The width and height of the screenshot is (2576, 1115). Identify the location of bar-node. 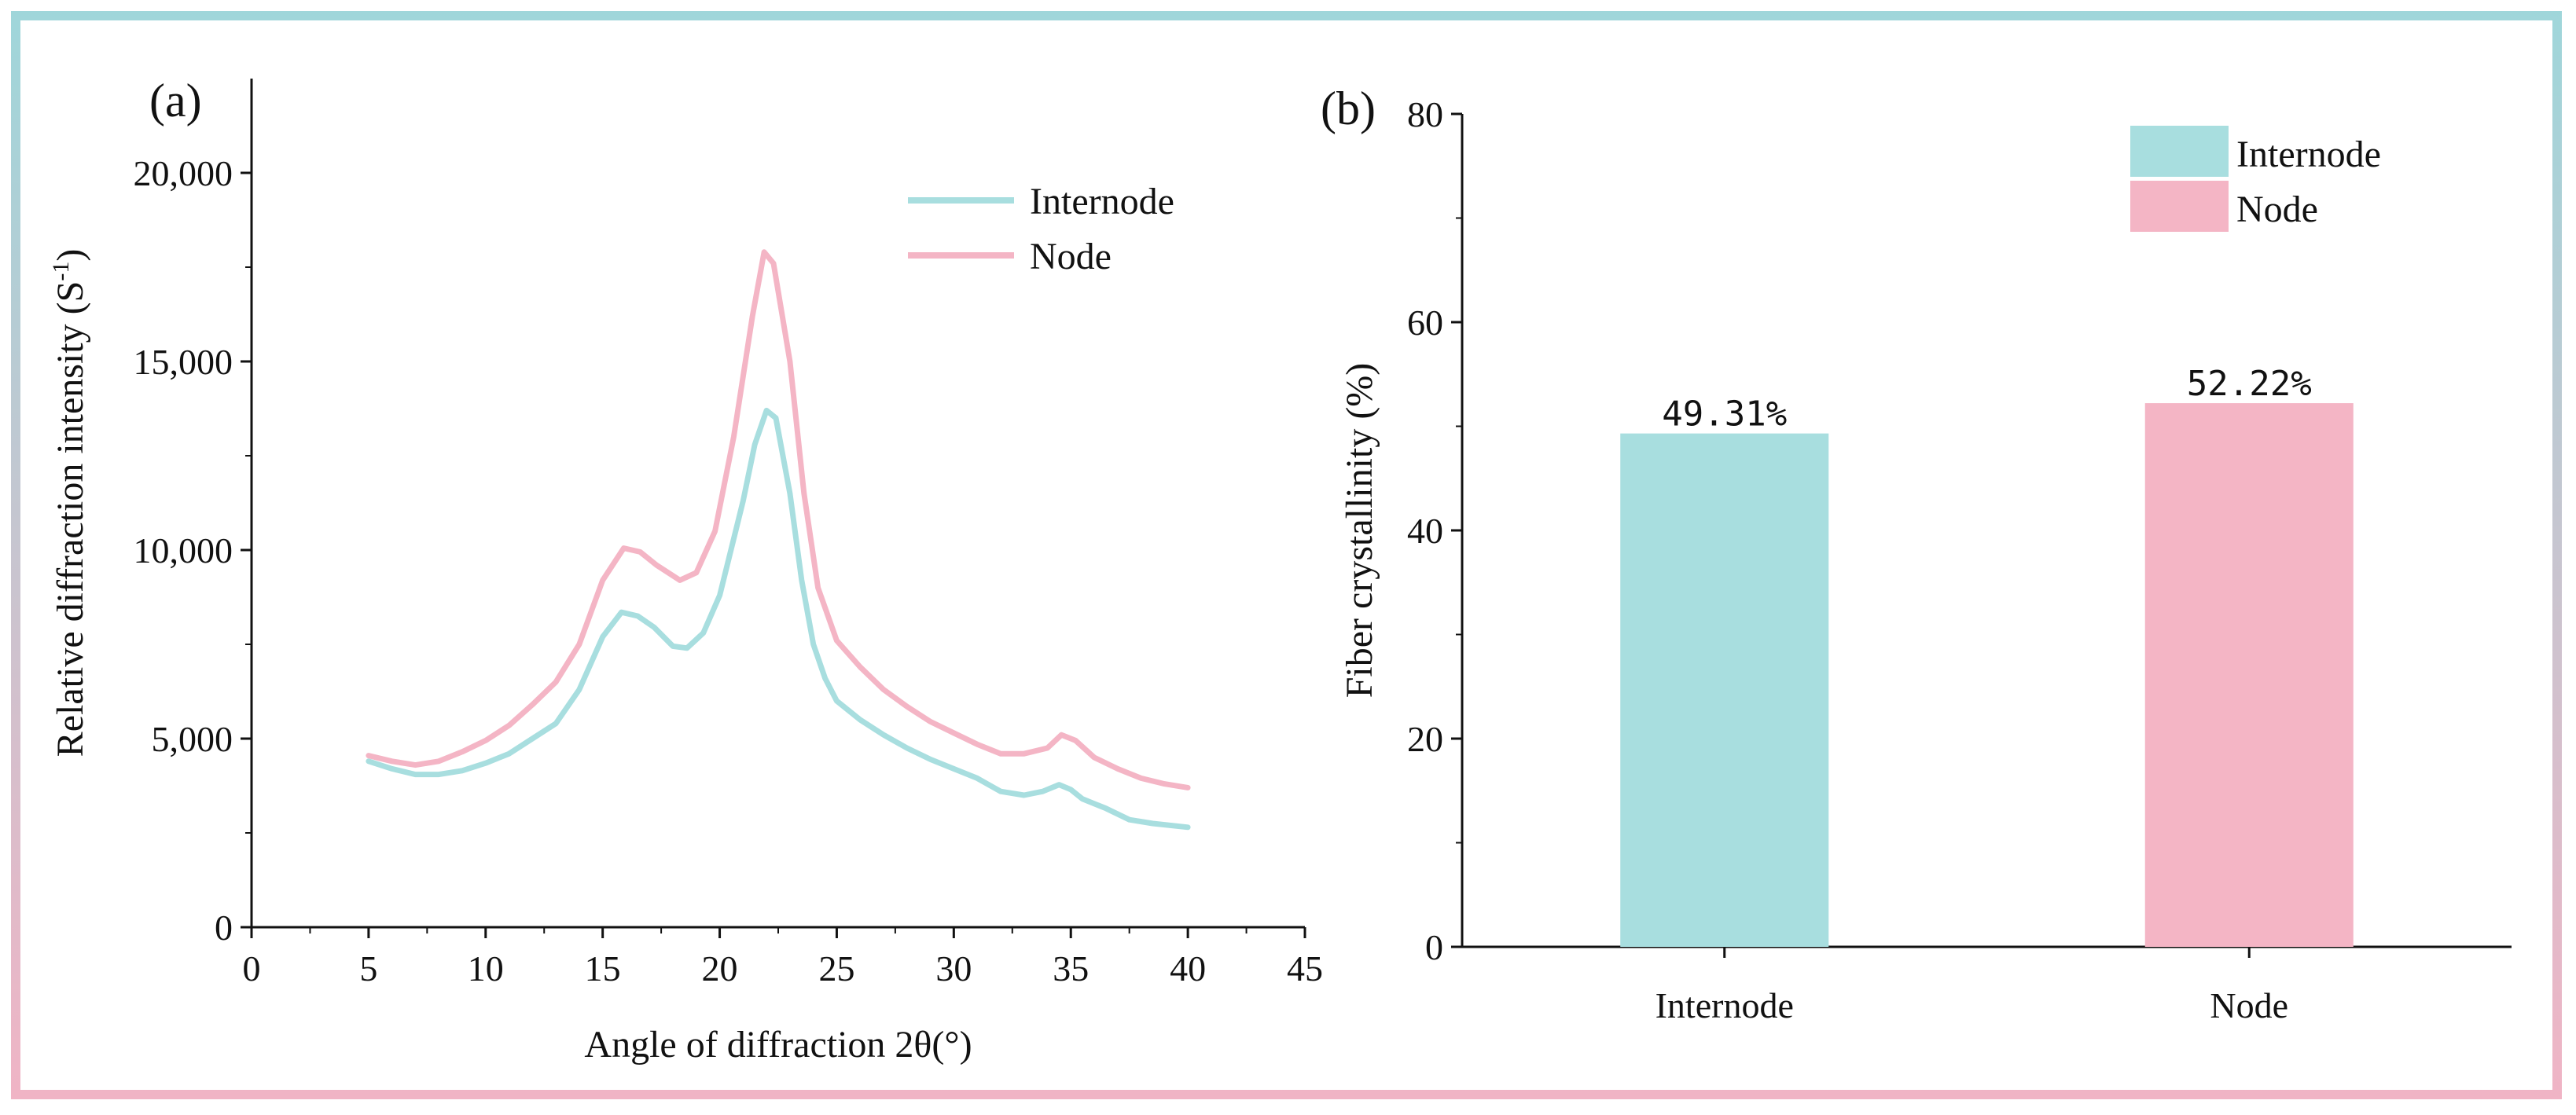
(2249, 675).